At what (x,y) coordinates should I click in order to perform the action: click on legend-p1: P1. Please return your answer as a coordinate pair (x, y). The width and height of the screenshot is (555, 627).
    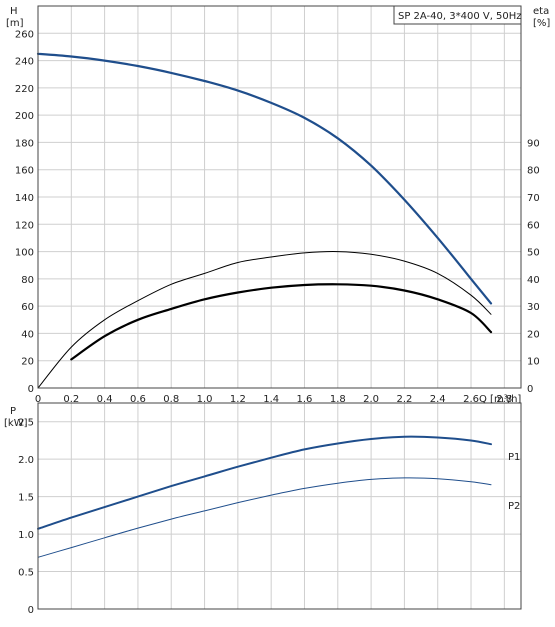
    Looking at the image, I should click on (514, 457).